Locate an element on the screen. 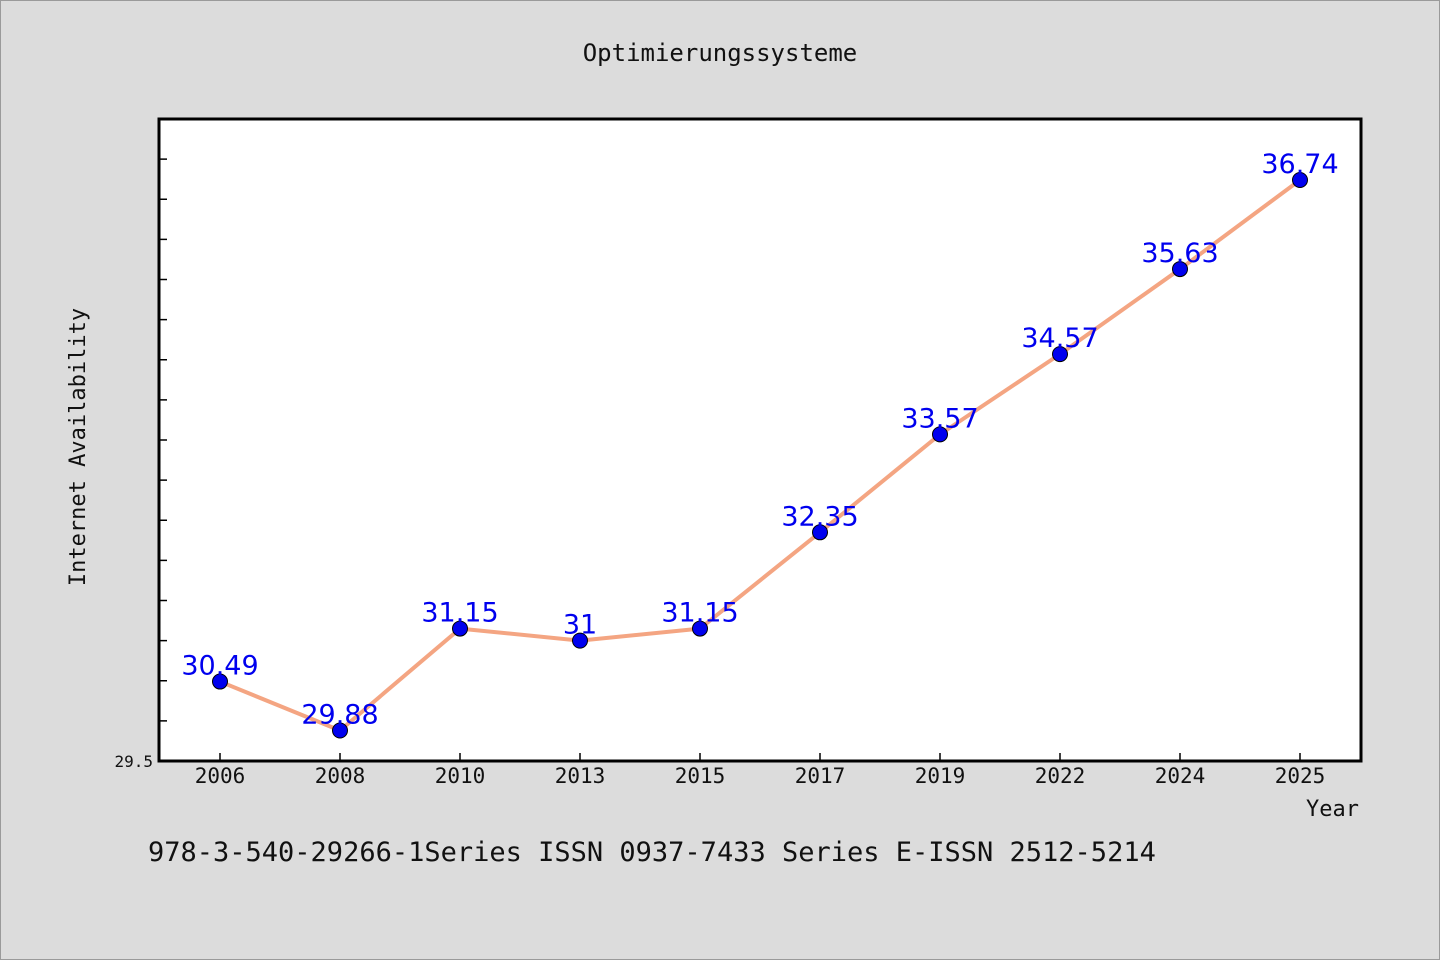 Image resolution: width=1440 pixels, height=960 pixels. x-tick-label: 2019 is located at coordinates (940, 776).